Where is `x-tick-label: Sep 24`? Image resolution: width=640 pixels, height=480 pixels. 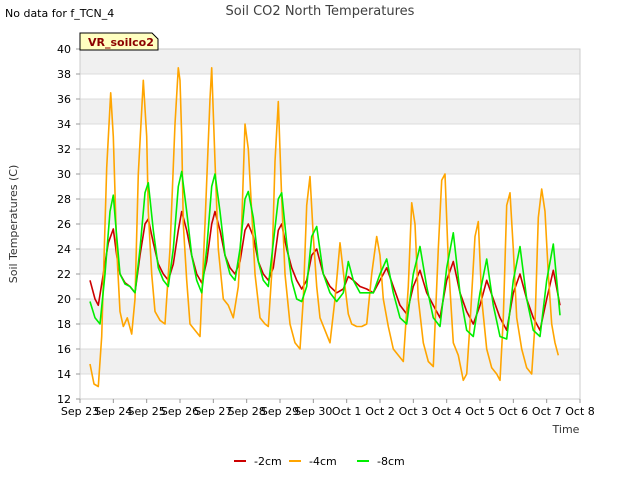
x-tick-label: Sep 24 is located at coordinates (113, 411).